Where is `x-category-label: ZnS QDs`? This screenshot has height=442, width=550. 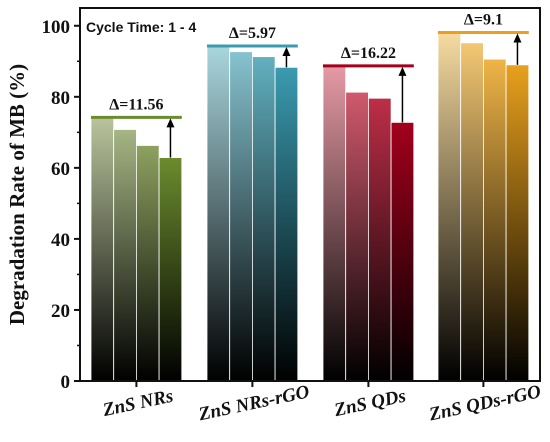 x-category-label: ZnS QDs is located at coordinates (370, 404).